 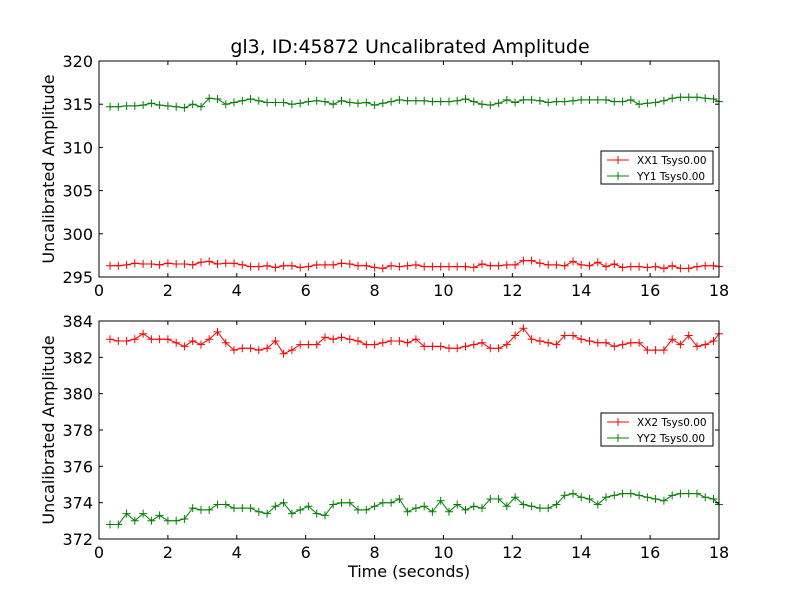 I want to click on x-tick-label: 10, so click(x=443, y=290).